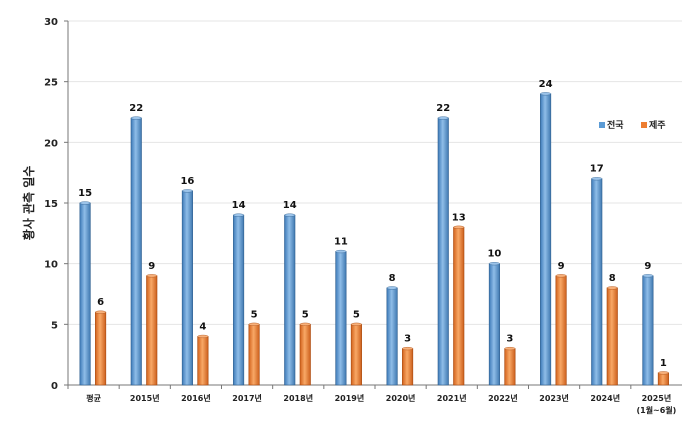 This screenshot has width=699, height=430. What do you see at coordinates (341, 242) in the screenshot?
I see `data-label: 11` at bounding box center [341, 242].